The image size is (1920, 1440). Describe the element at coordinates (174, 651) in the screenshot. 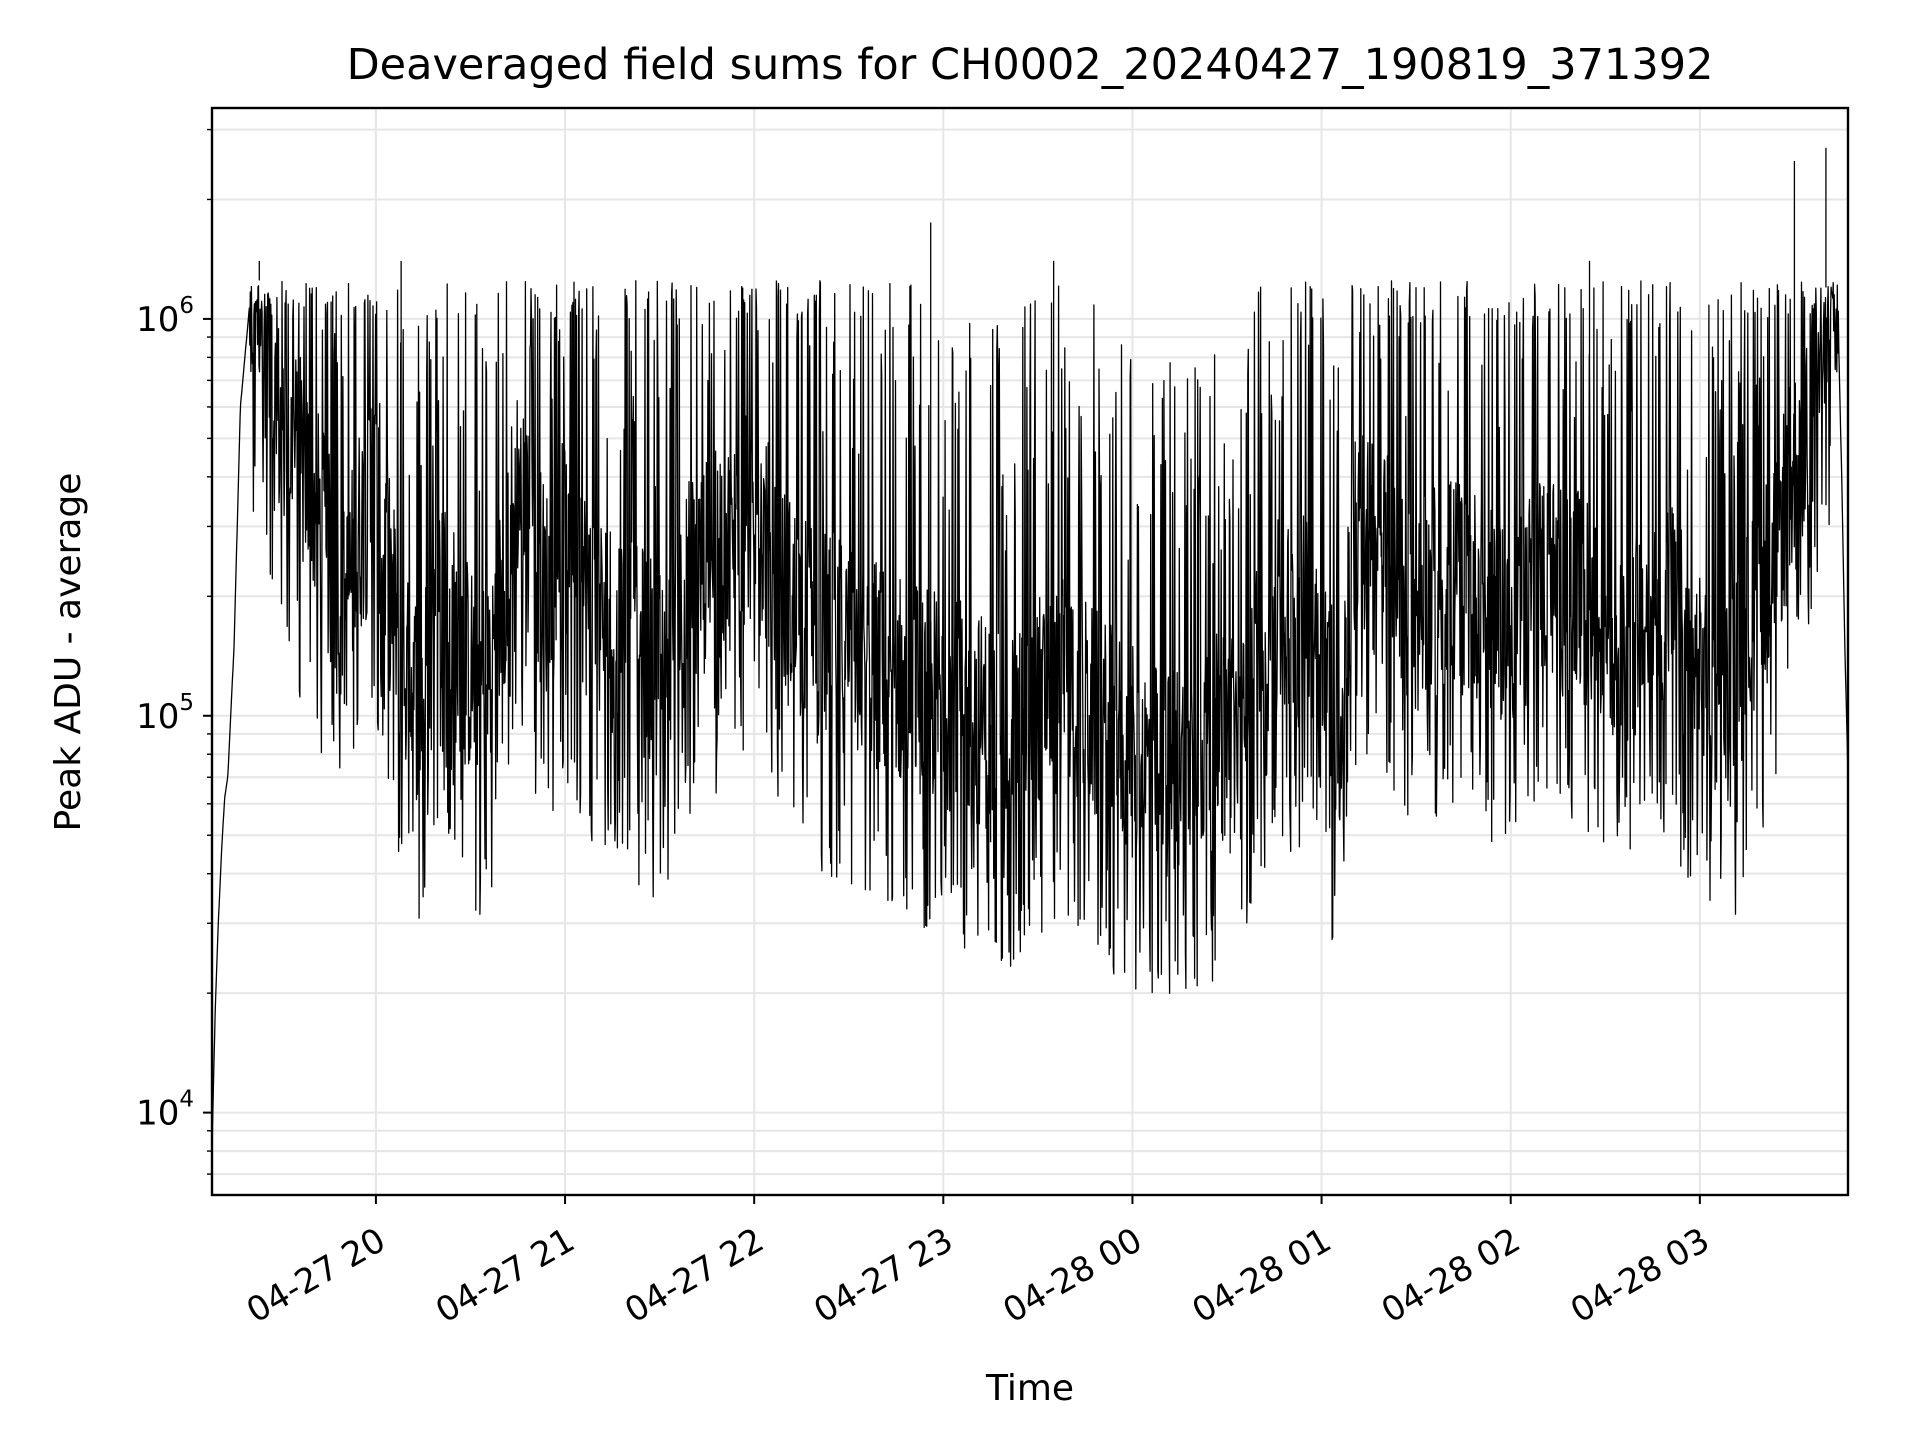

I see `y-axis-ticks: 10⁴ 10⁵ 10⁶` at that location.